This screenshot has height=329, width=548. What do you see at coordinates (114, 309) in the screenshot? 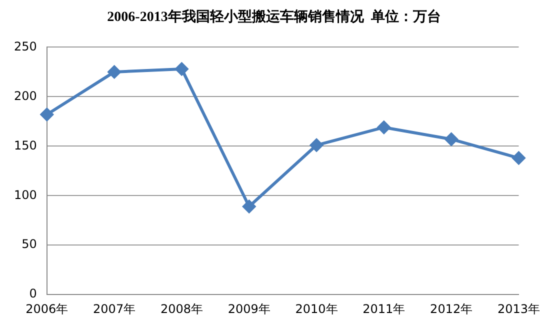
I see `x-tick-label: 2007年` at bounding box center [114, 309].